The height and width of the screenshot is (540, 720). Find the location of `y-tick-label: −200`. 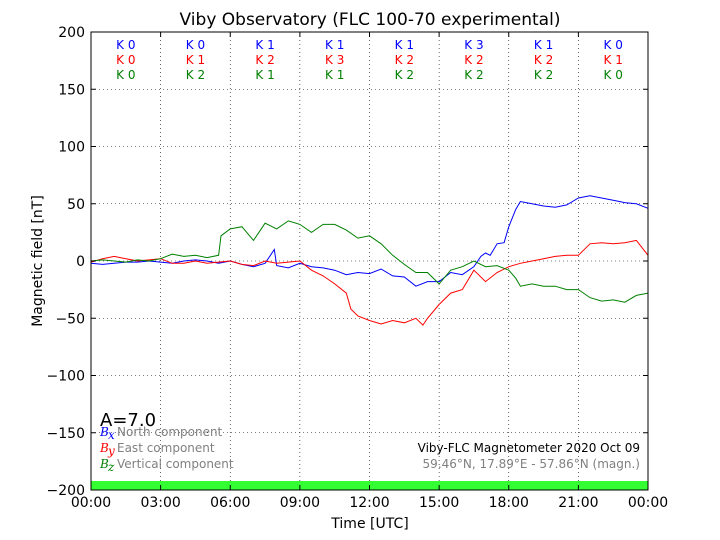

y-tick-label: −200 is located at coordinates (66, 491).